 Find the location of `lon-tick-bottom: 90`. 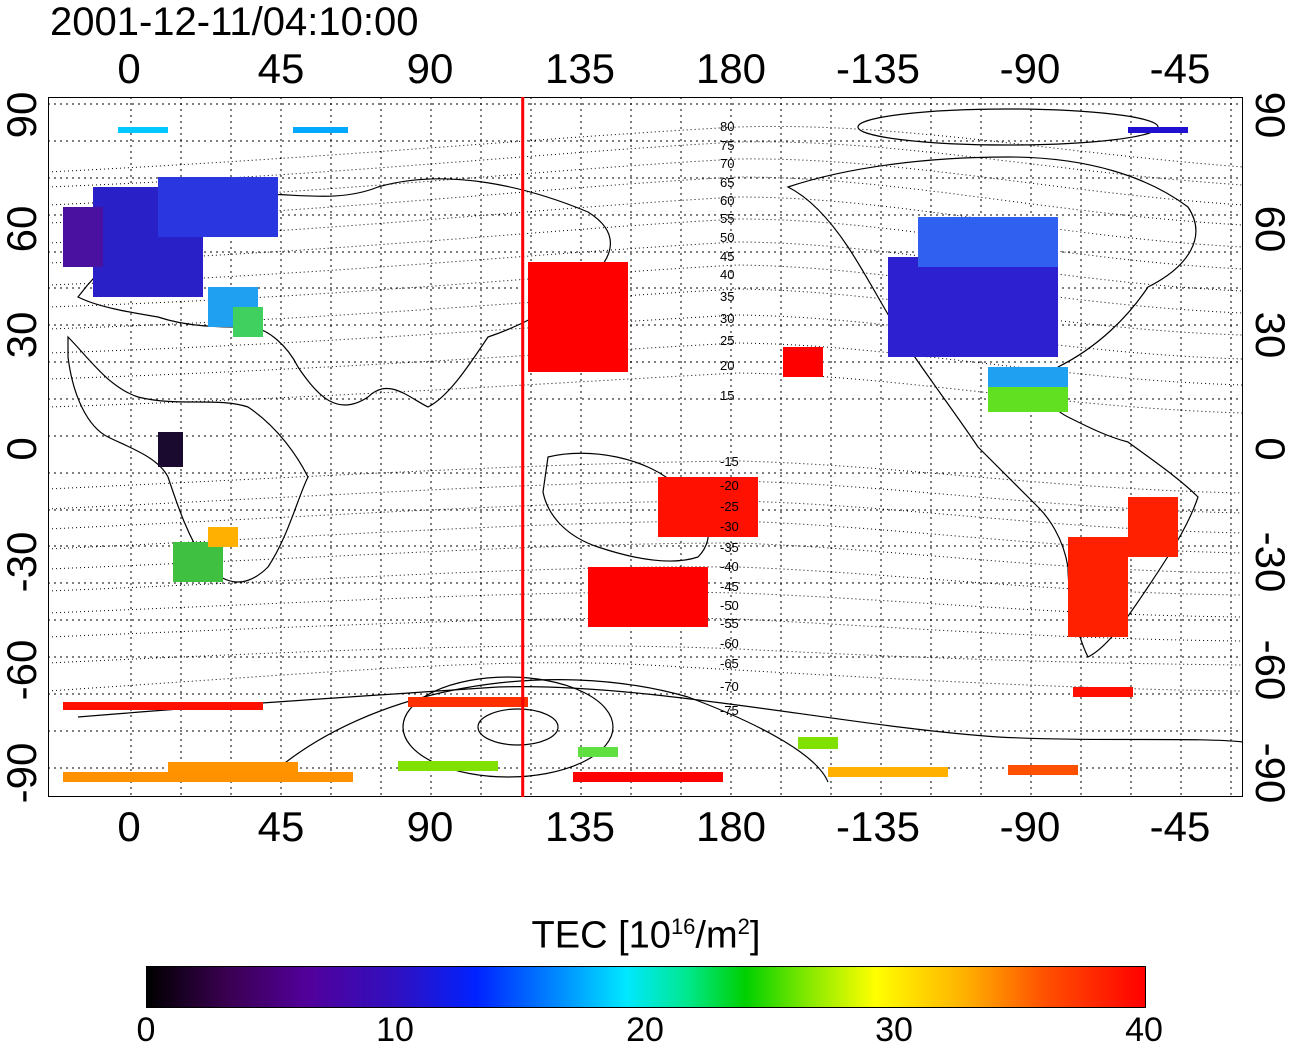

lon-tick-bottom: 90 is located at coordinates (430, 826).